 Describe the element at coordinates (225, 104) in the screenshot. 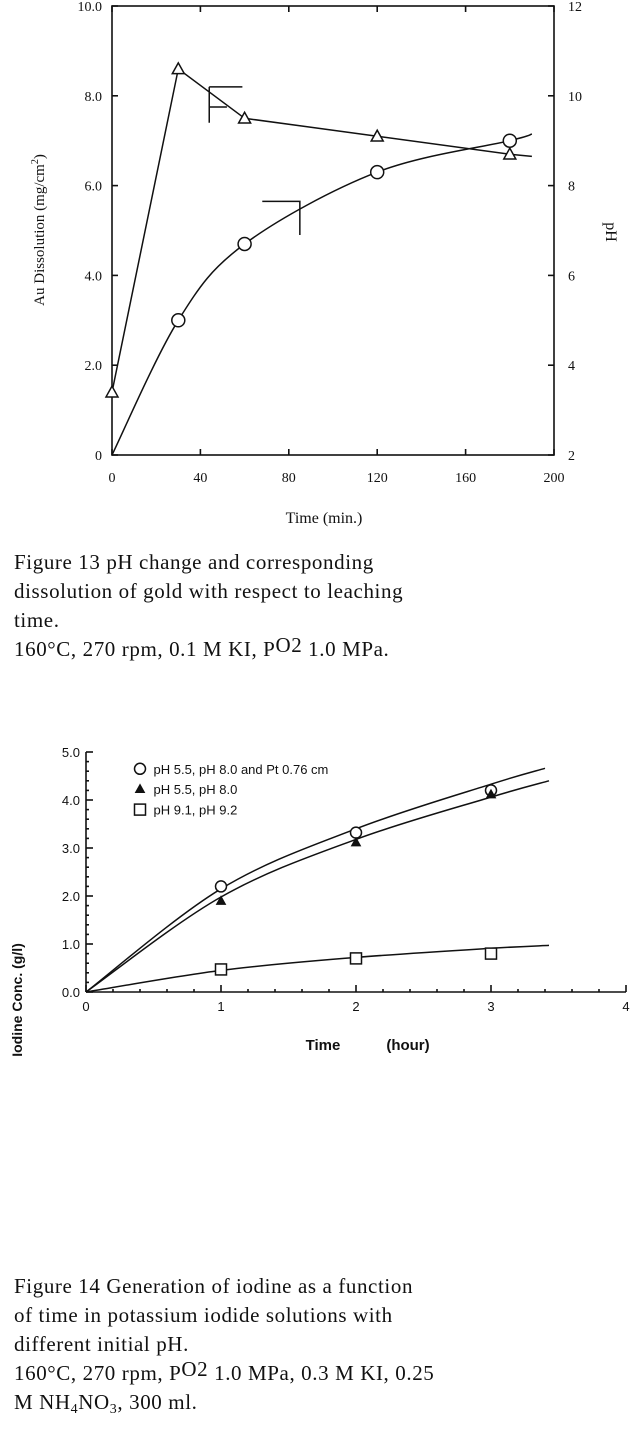

I see `right-axis-indicator` at that location.